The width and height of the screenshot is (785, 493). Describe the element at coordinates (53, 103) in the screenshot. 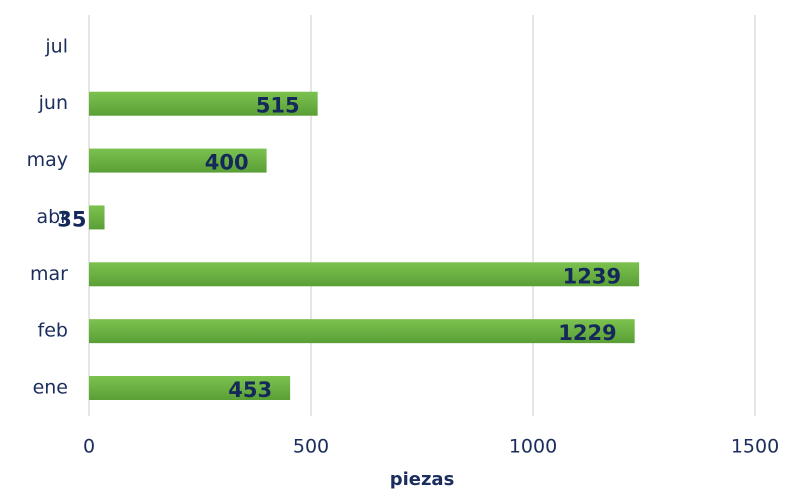

I see `y-tick-label: jun` at that location.